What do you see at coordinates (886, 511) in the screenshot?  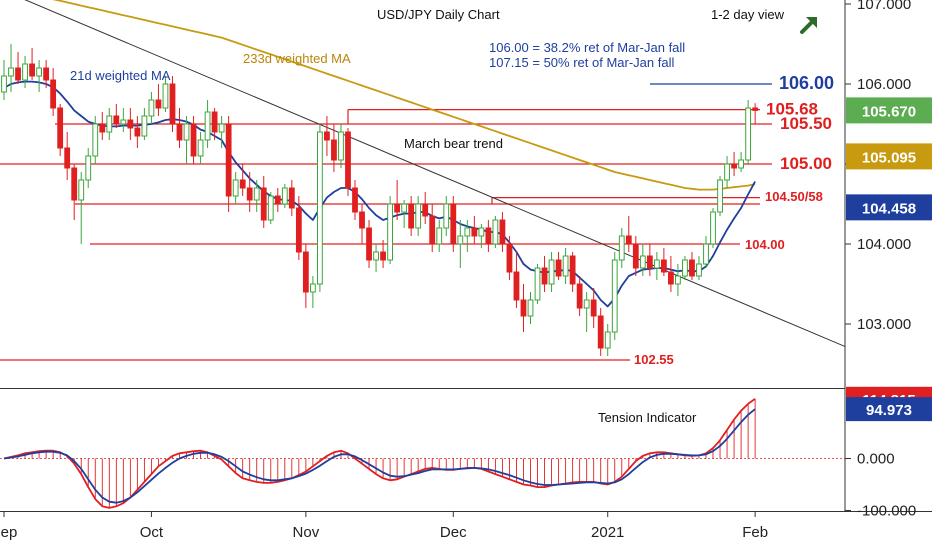 I see `sub-y-tick-label: -100.000` at bounding box center [886, 511].